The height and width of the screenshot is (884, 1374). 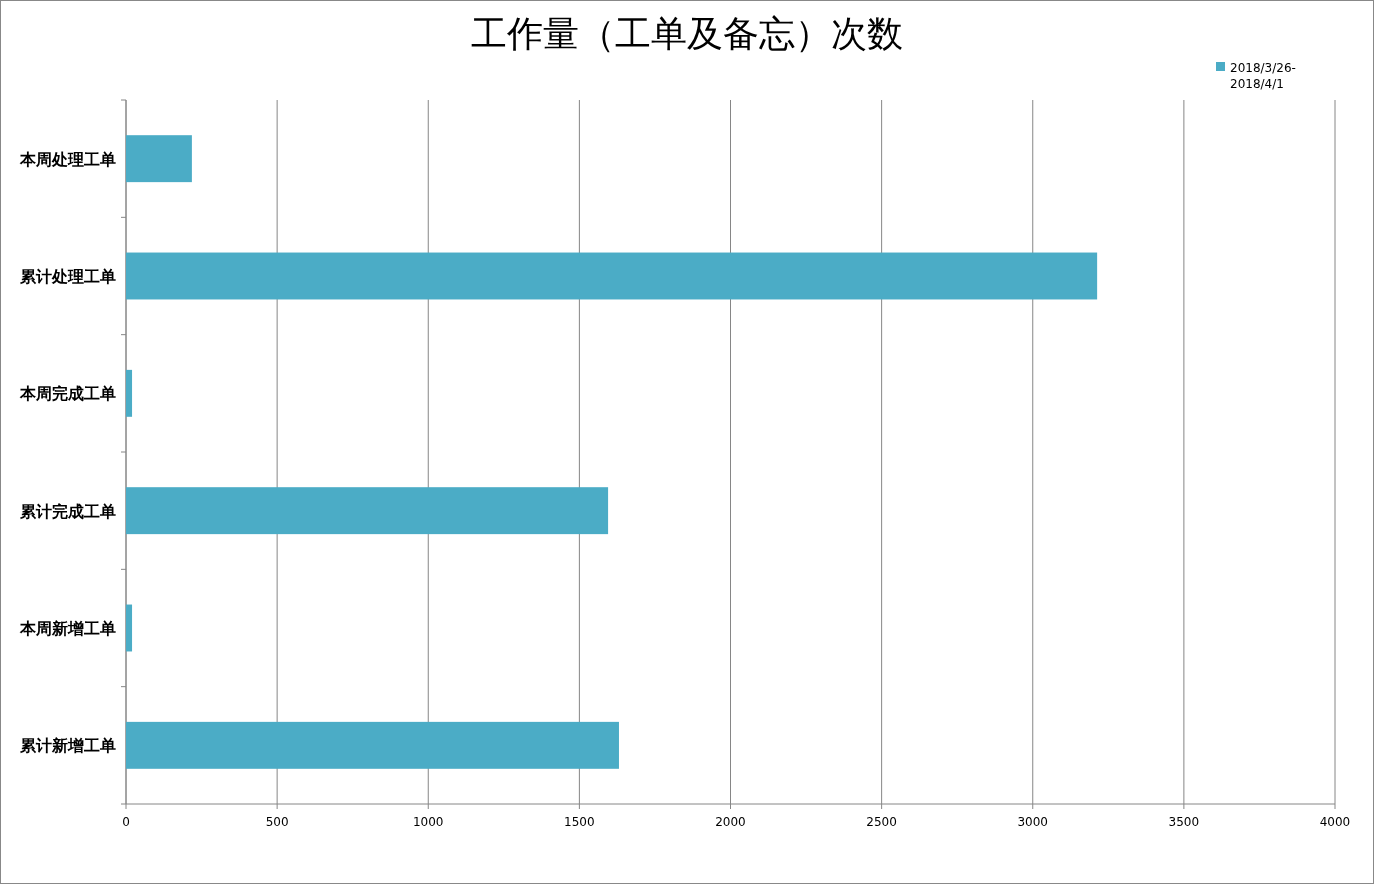 I want to click on chart-title: 工作量（工单及备忘）次数, so click(x=687, y=33).